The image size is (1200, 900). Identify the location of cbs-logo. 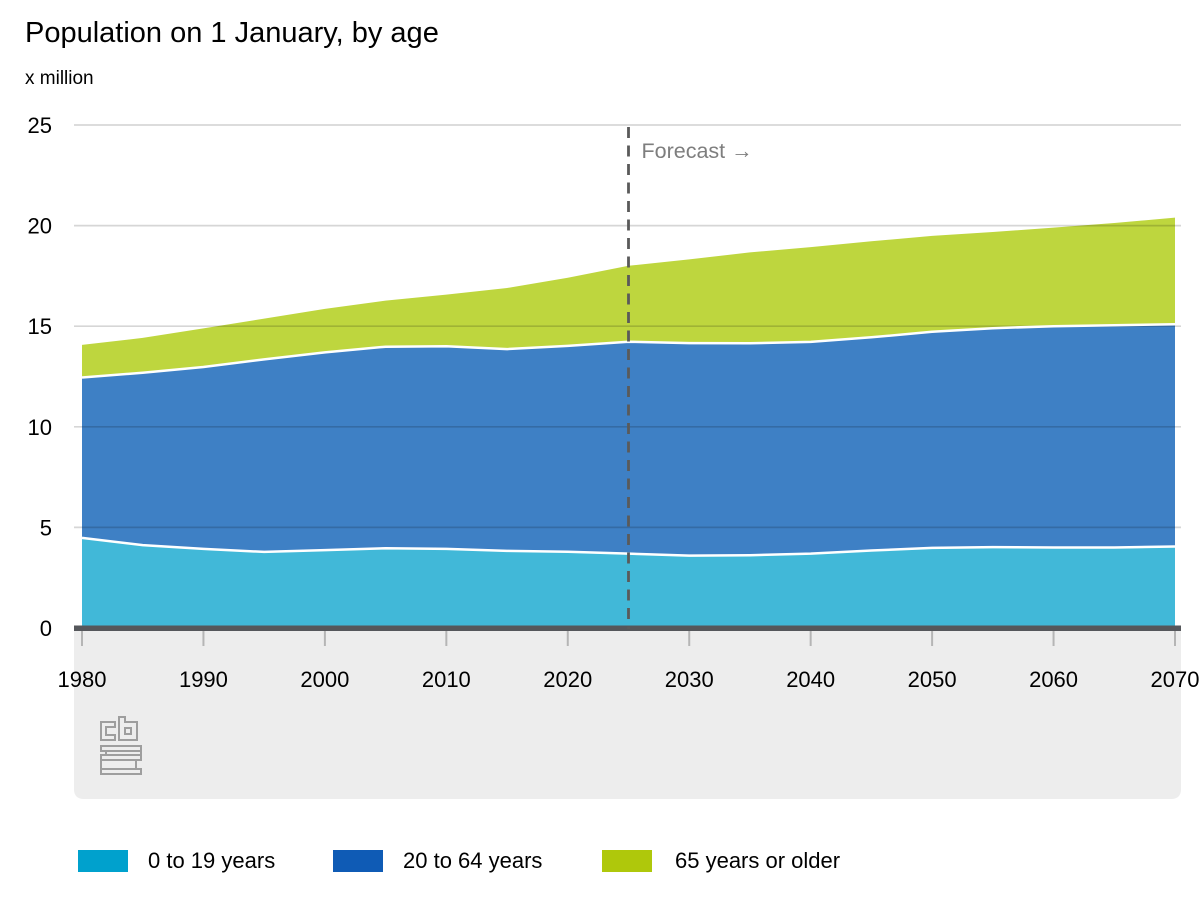
(121, 745).